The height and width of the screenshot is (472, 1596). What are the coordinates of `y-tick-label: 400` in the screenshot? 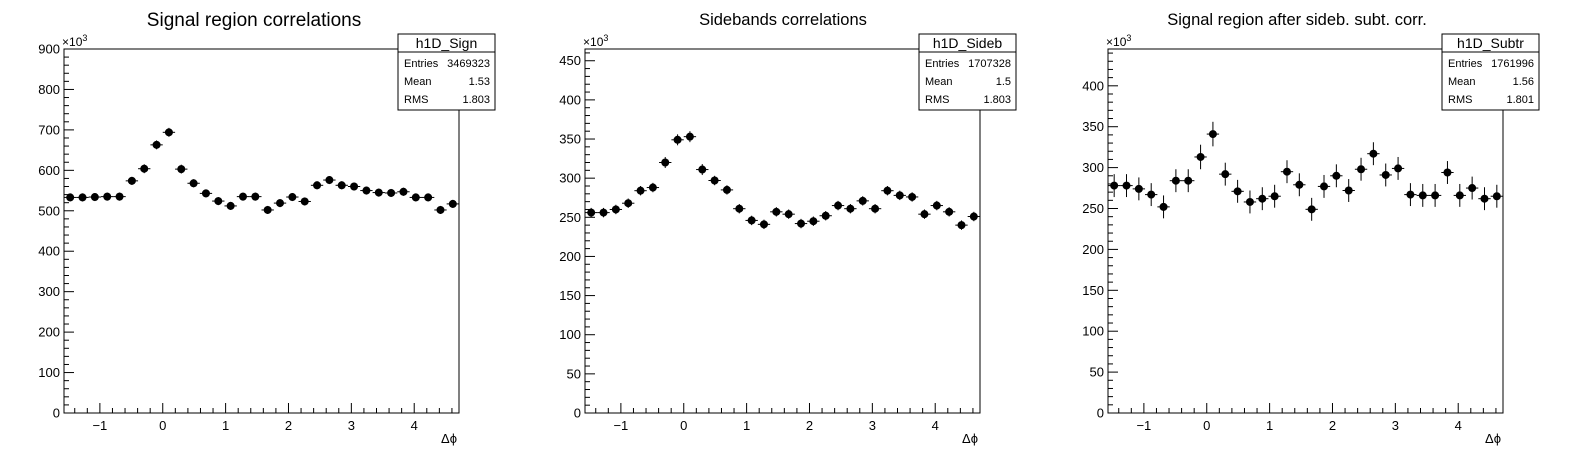 It's located at (1093, 85).